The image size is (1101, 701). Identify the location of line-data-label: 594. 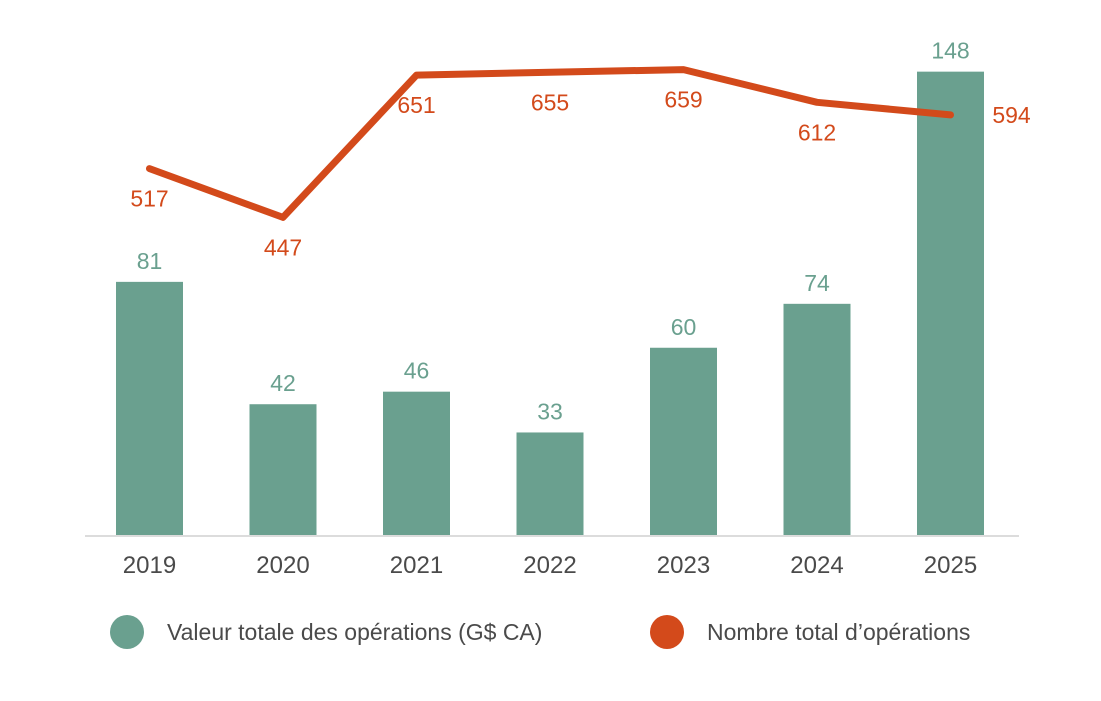
(1011, 115).